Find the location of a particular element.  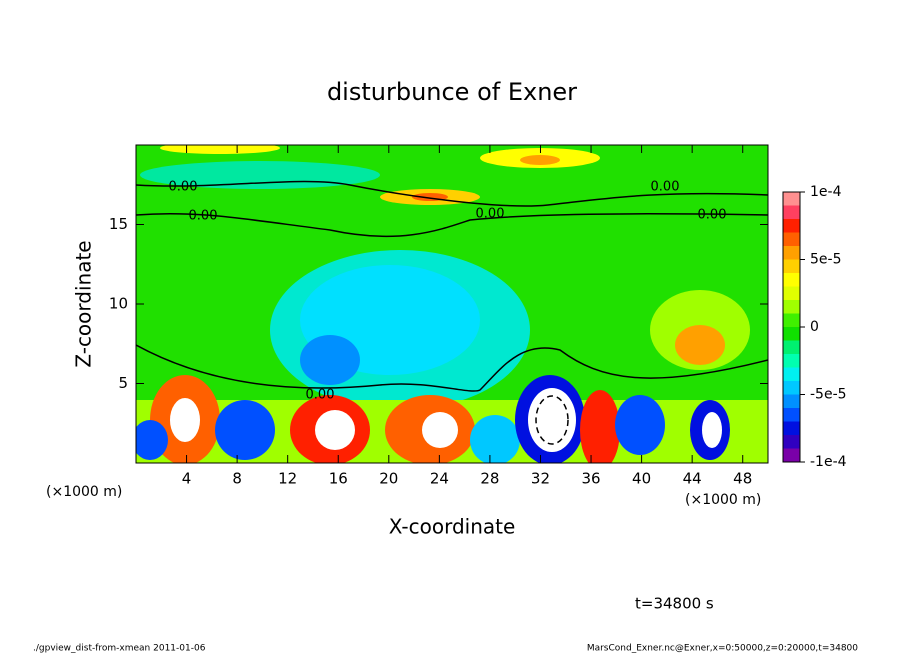

x-tick-label: 32 is located at coordinates (540, 479).